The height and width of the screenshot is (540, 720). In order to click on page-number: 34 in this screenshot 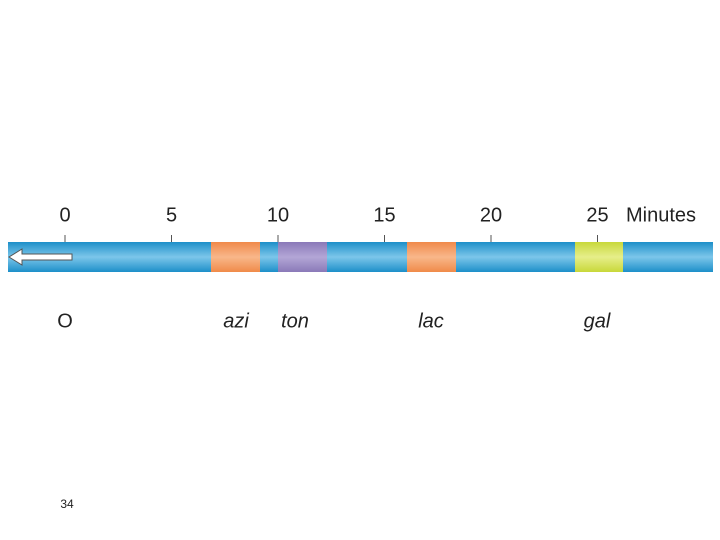, I will do `click(67, 504)`.